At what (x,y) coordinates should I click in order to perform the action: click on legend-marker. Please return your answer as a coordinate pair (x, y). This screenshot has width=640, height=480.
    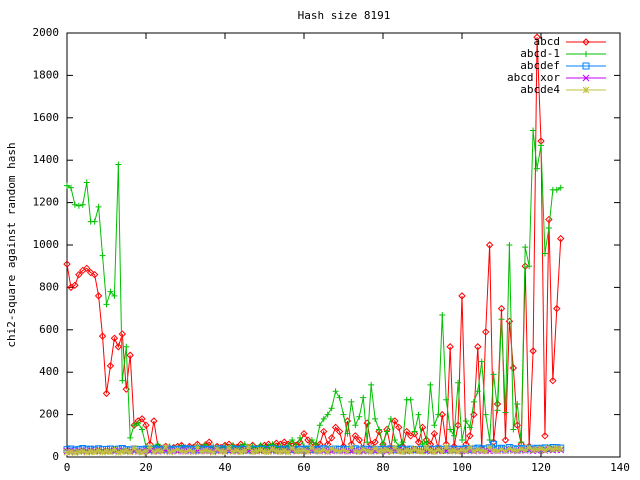
    Looking at the image, I should click on (586, 54).